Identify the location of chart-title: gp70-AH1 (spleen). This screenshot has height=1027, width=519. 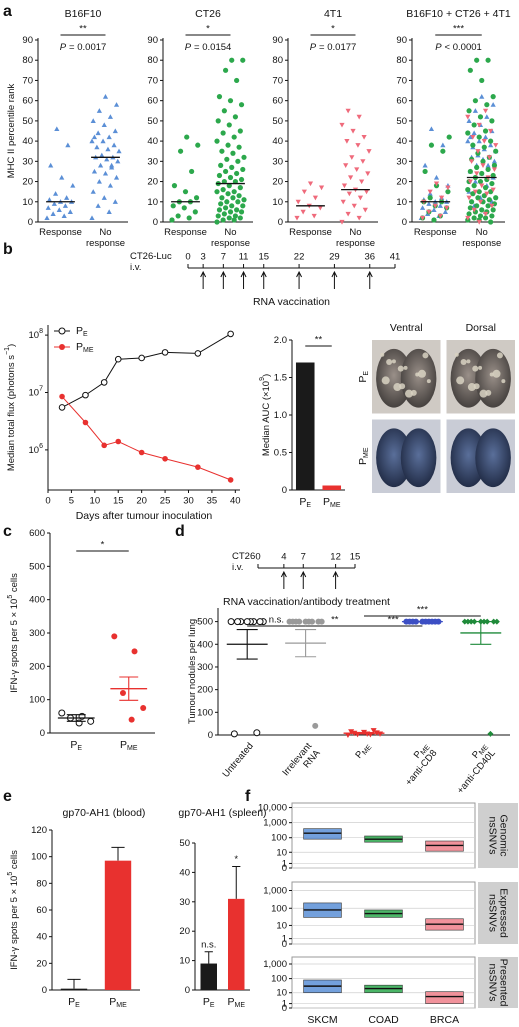
(222, 813).